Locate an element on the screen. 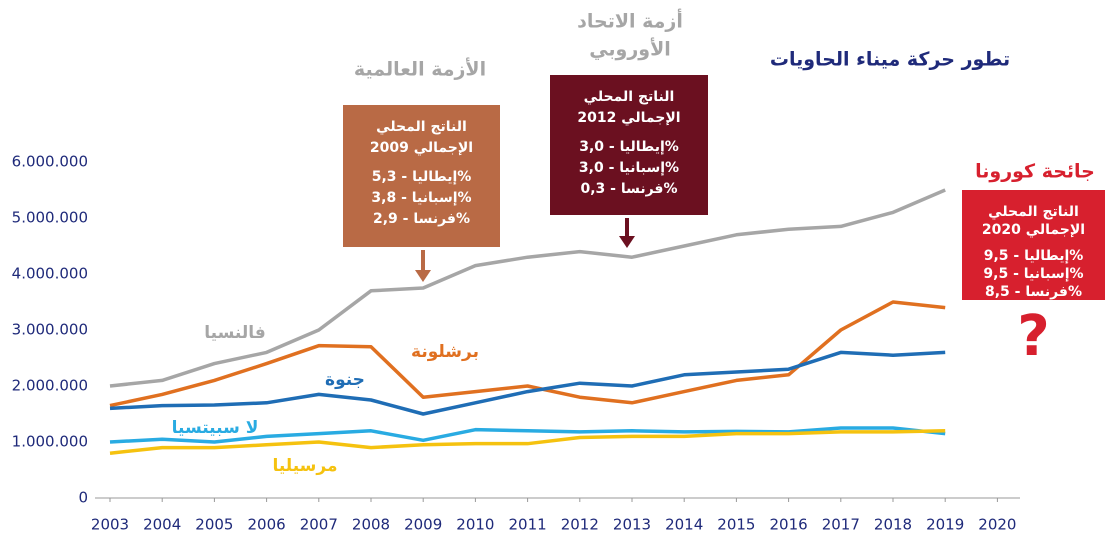 Image resolution: width=1109 pixels, height=535 pixels. annotation-line: إسبانيا - 3,0% is located at coordinates (629, 168).